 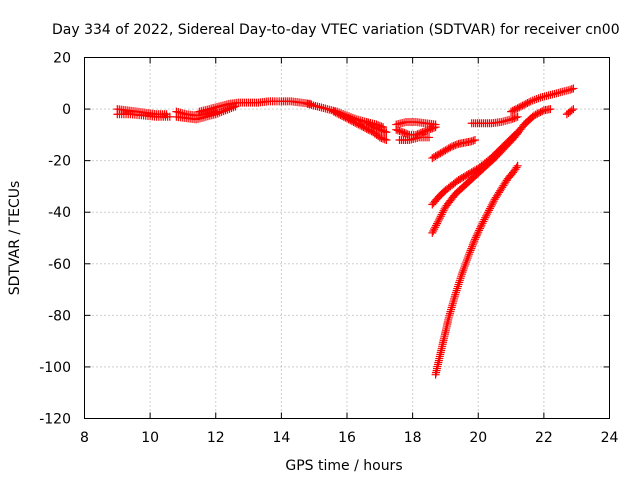 What do you see at coordinates (413, 438) in the screenshot?
I see `x-tick-label: 18` at bounding box center [413, 438].